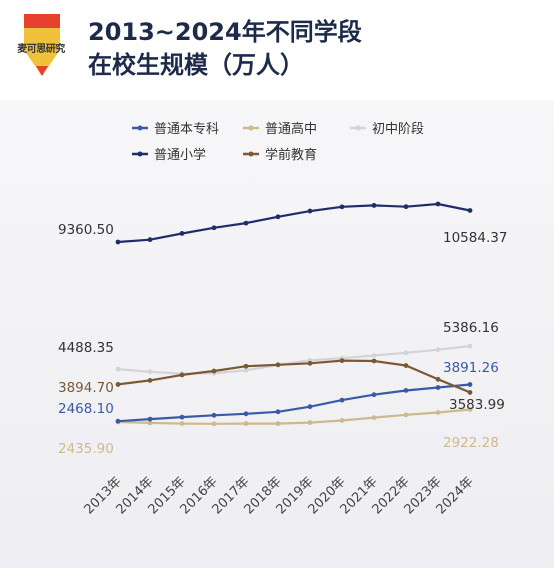 Image resolution: width=554 pixels, height=568 pixels. What do you see at coordinates (225, 32) in the screenshot?
I see `title-line-1: 2013~2024年不同学段` at bounding box center [225, 32].